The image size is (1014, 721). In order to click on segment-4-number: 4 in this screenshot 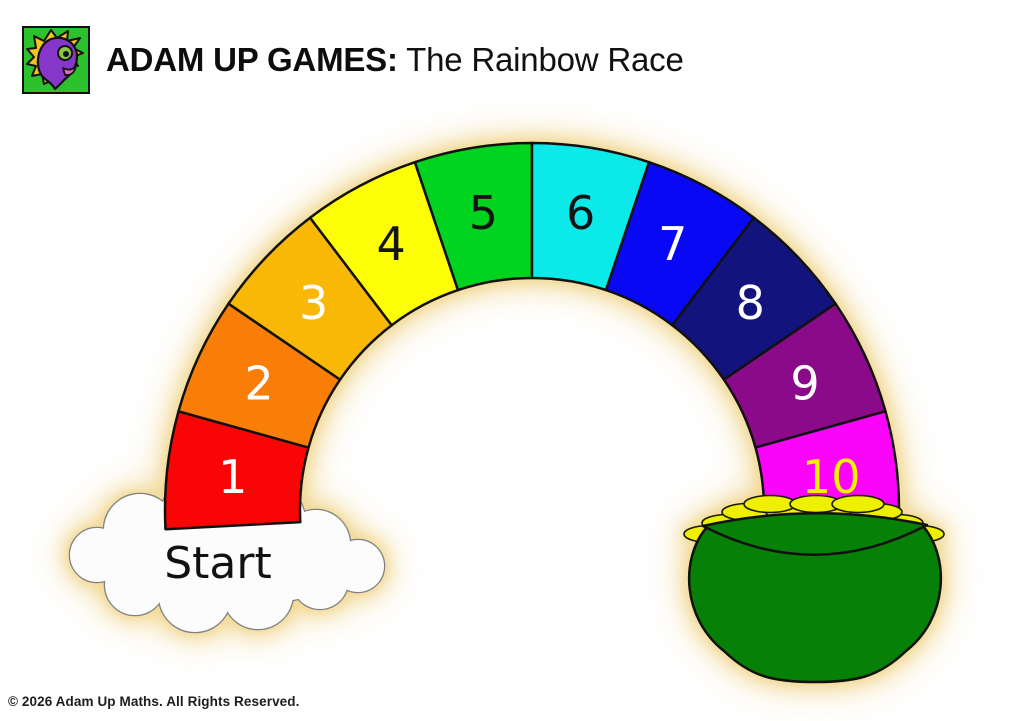, I will do `click(391, 244)`.